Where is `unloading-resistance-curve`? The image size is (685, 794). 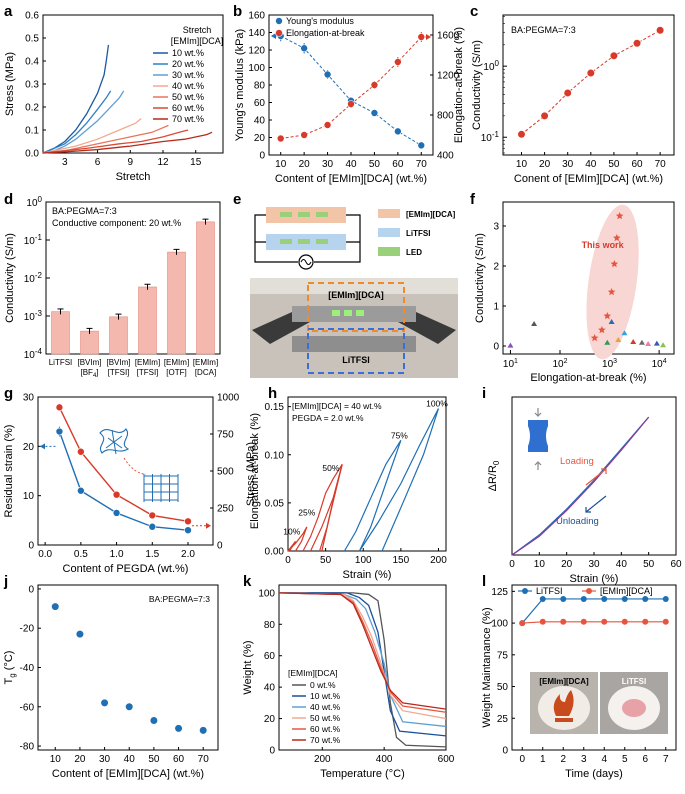 unloading-resistance-curve is located at coordinates (580, 486).